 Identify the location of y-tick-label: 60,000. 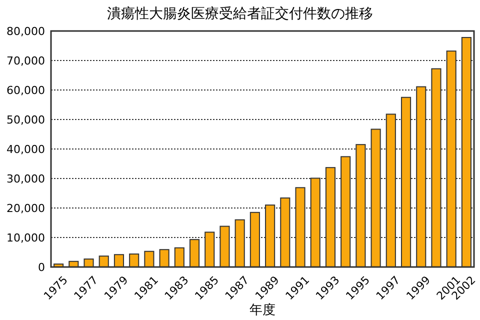
(25, 90).